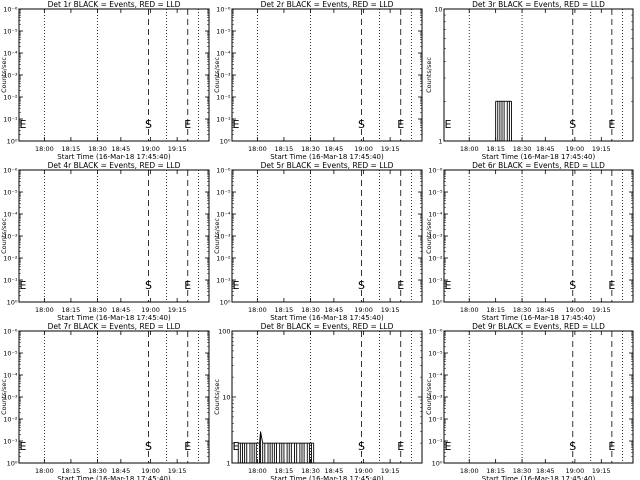 The width and height of the screenshot is (640, 480). What do you see at coordinates (538, 4) in the screenshot?
I see `panel-title: Det 3r BLACK = Events, RED = LLD` at bounding box center [538, 4].